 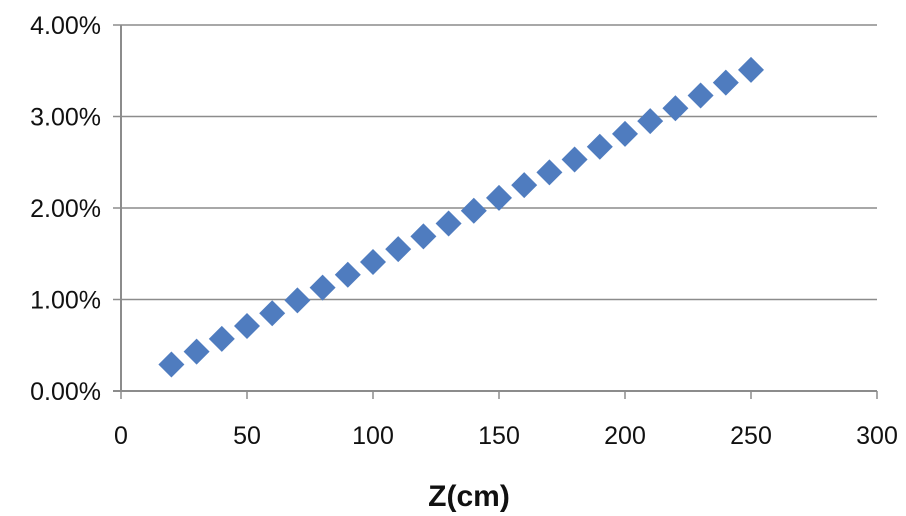 I want to click on x-tick-label-0: 0, so click(x=121, y=436).